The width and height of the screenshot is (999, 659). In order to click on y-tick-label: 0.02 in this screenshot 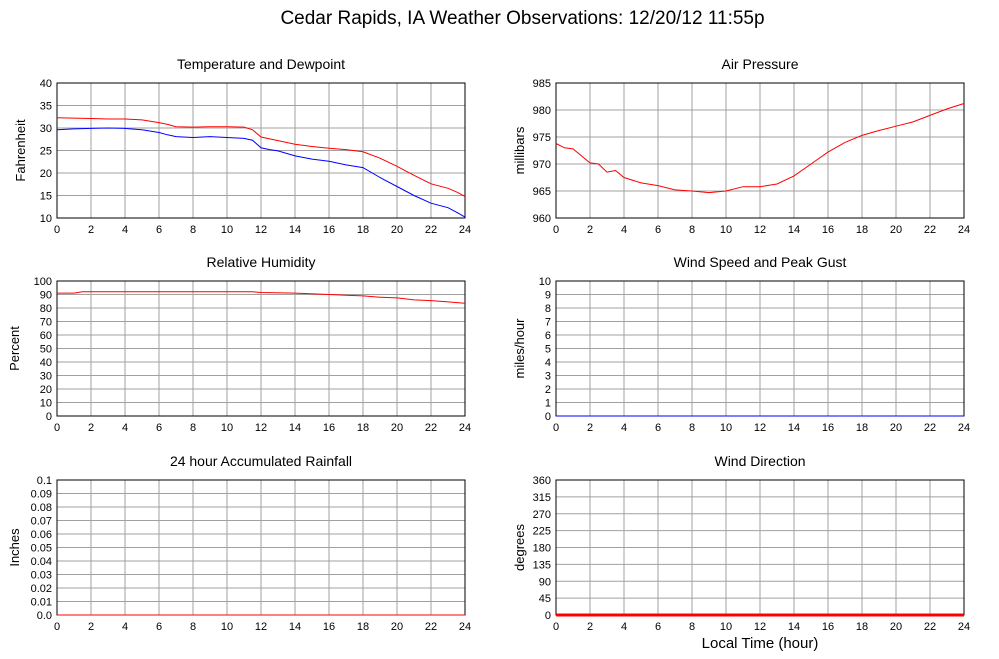, I will do `click(41, 589)`.